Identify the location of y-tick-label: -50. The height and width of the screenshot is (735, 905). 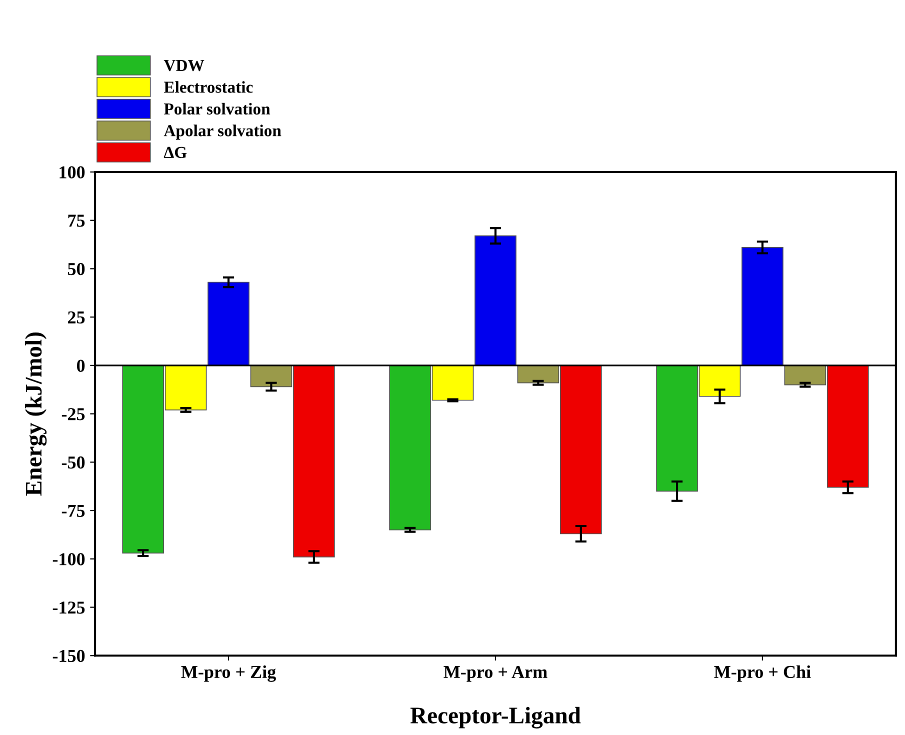
(73, 462).